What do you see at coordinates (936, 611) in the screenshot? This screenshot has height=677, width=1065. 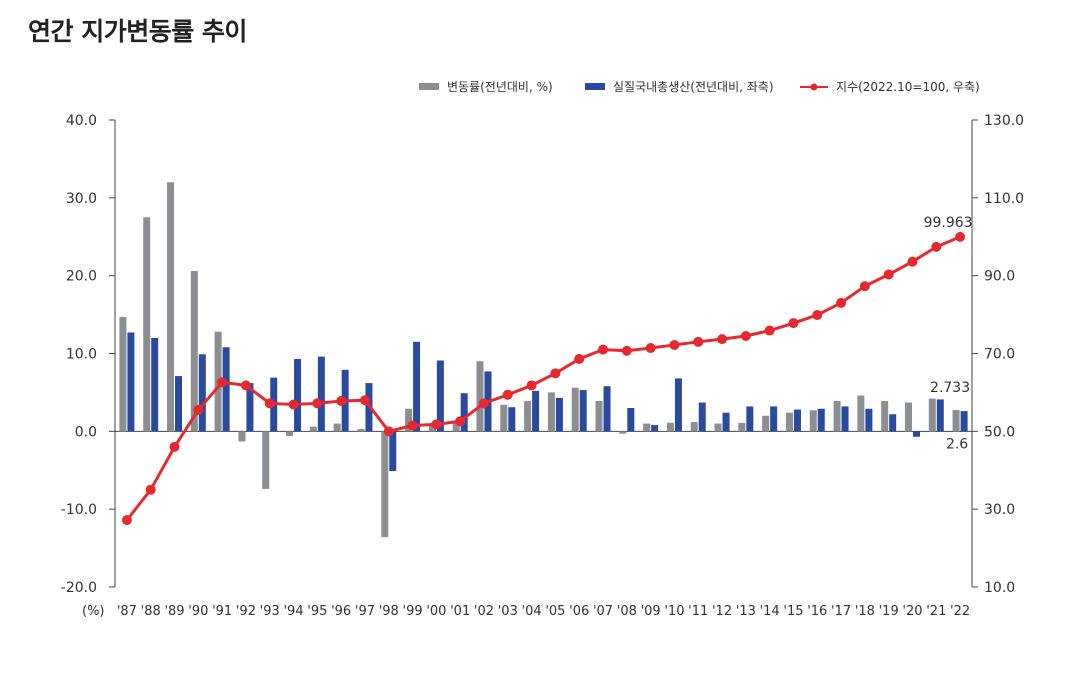 I see `x-axis-tick-label: '21` at bounding box center [936, 611].